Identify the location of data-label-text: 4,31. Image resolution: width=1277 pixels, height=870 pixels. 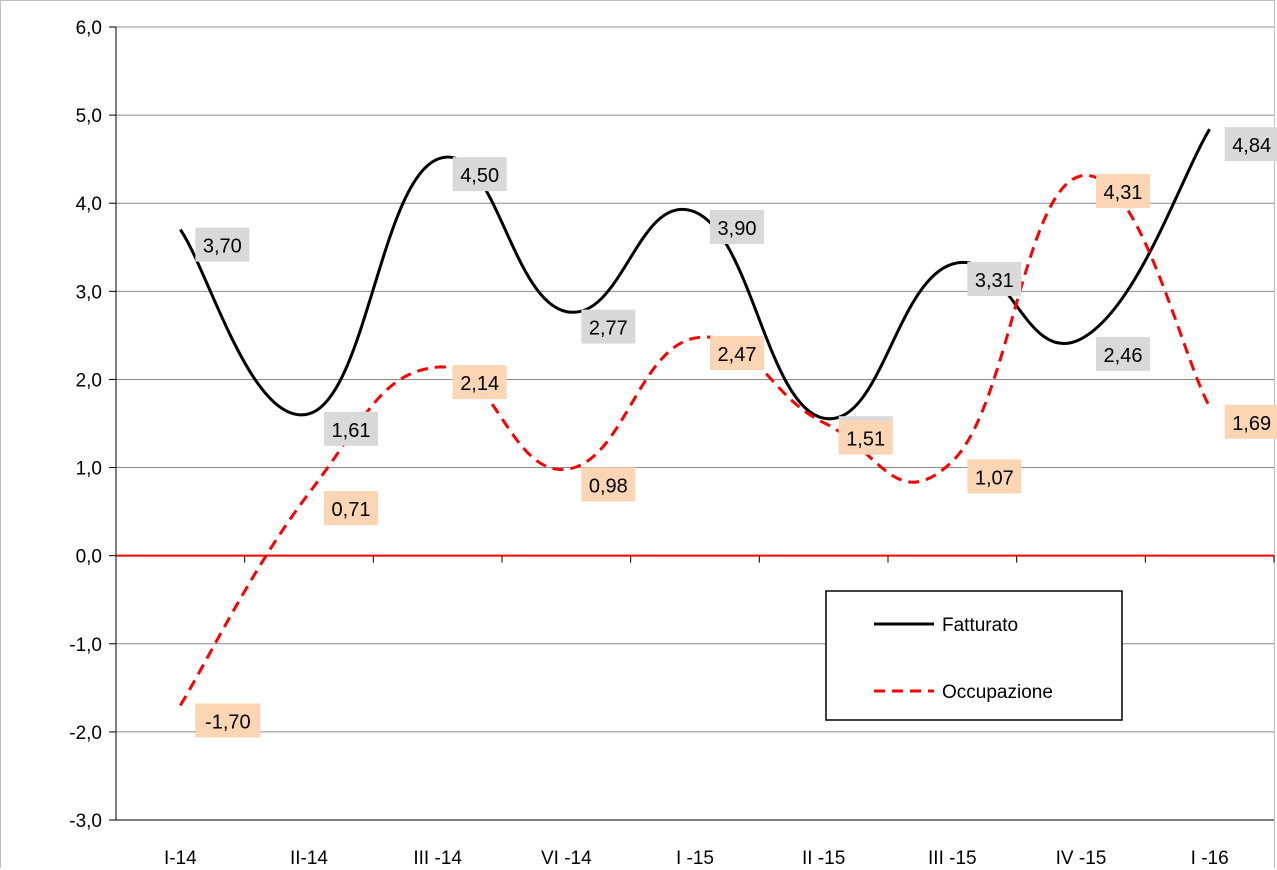
(1123, 193).